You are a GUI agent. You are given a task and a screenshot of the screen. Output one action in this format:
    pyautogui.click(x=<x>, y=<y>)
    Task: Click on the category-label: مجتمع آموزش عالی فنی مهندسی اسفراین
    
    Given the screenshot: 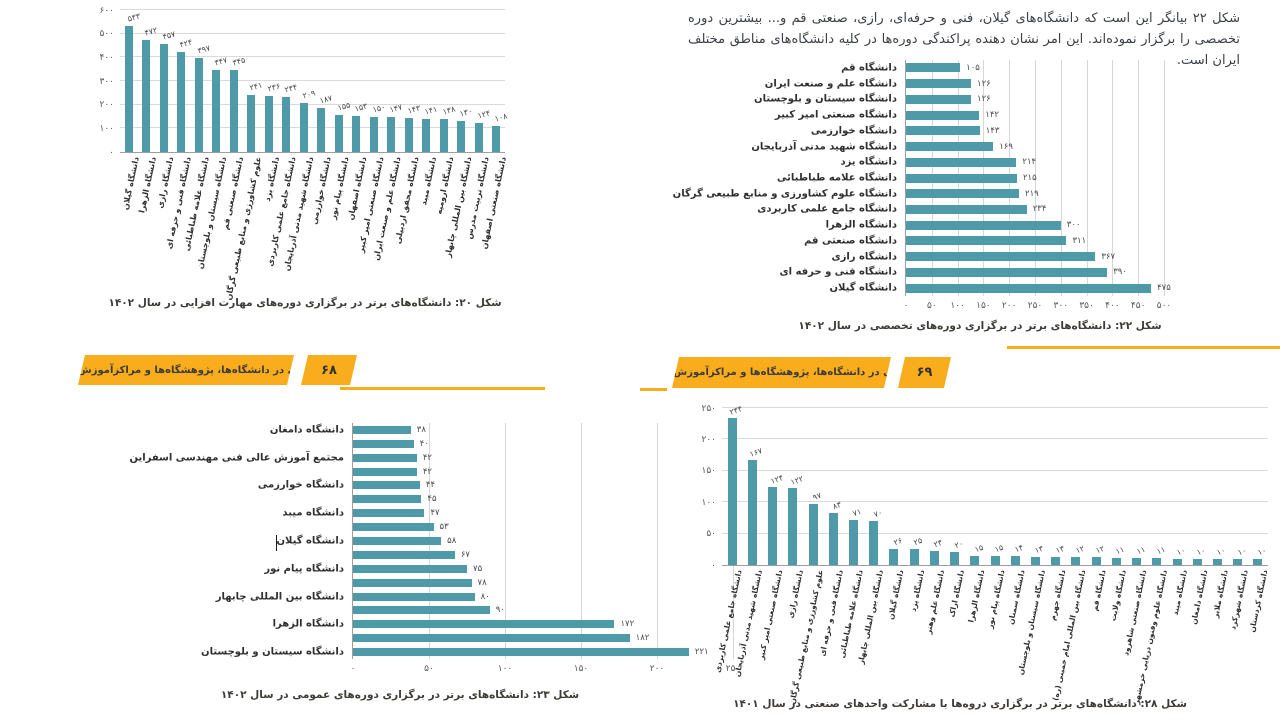 What is the action you would take?
    pyautogui.click(x=236, y=458)
    